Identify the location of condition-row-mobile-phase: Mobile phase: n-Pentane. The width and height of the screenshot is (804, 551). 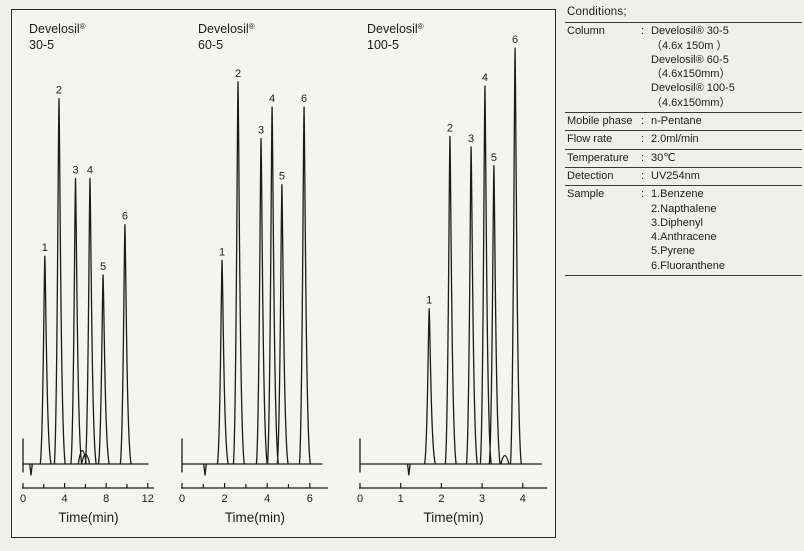
(683, 122).